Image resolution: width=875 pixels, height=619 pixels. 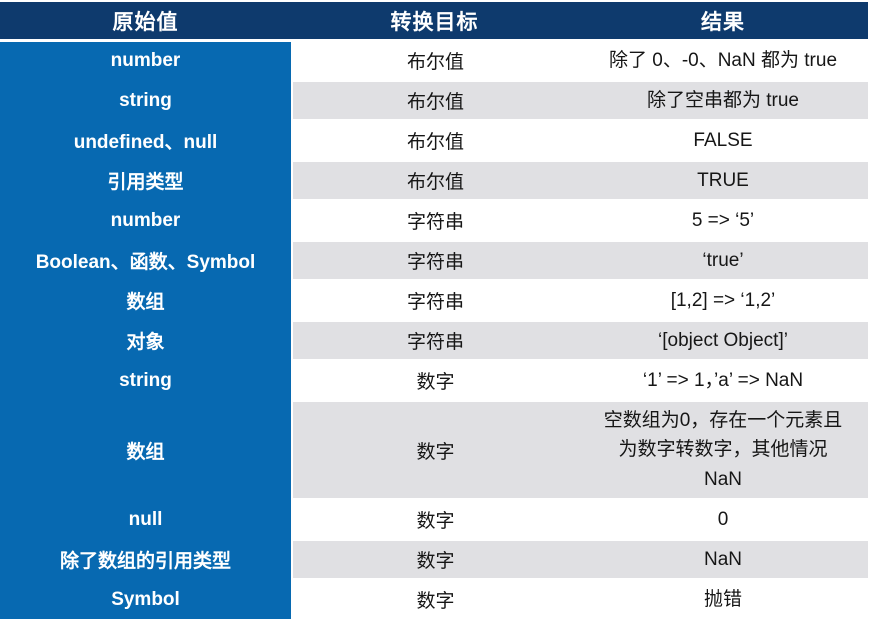 I want to click on result-text: 0, so click(x=723, y=519).